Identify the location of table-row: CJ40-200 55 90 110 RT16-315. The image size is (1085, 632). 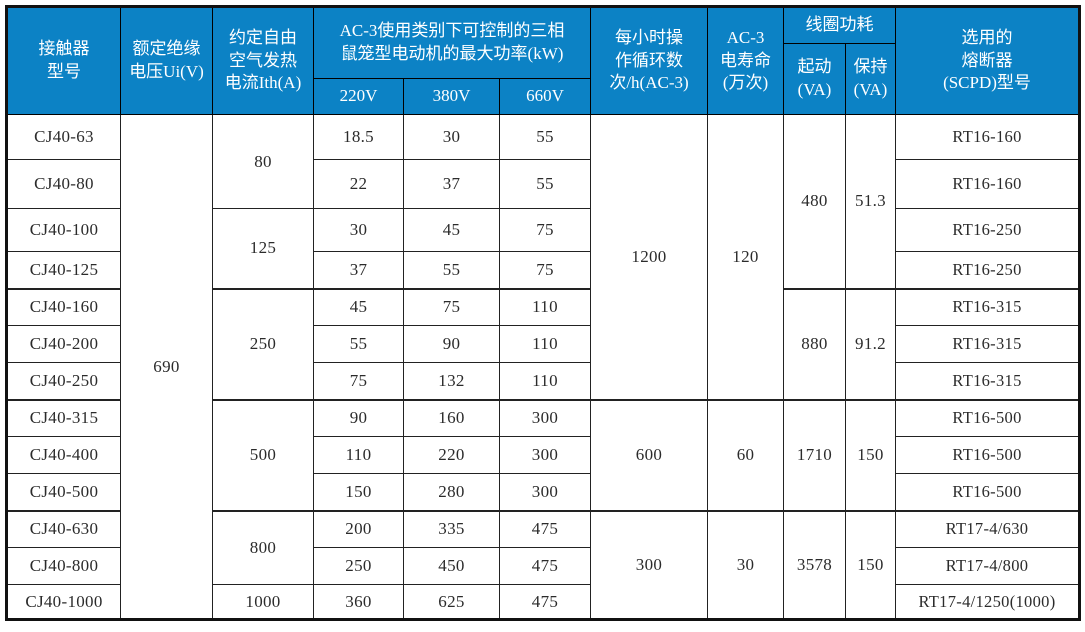
(543, 344).